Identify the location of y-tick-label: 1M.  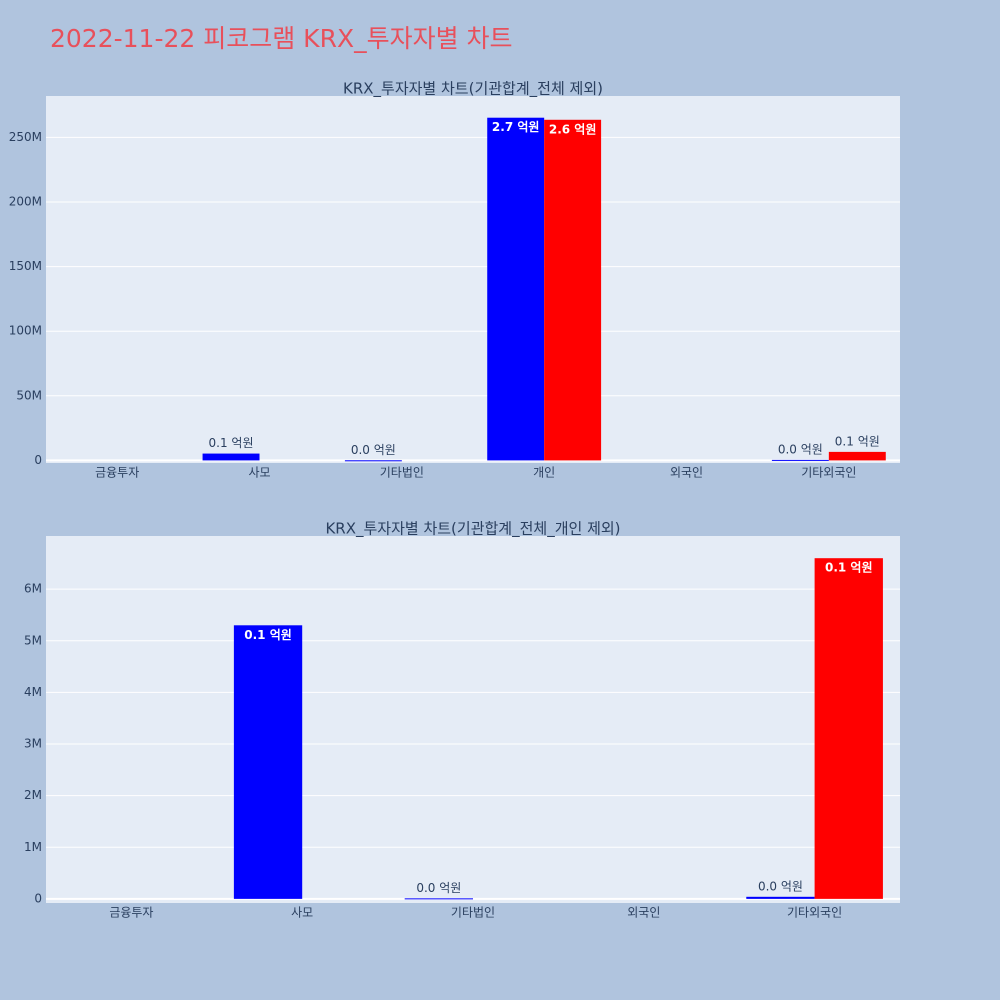
(33, 847).